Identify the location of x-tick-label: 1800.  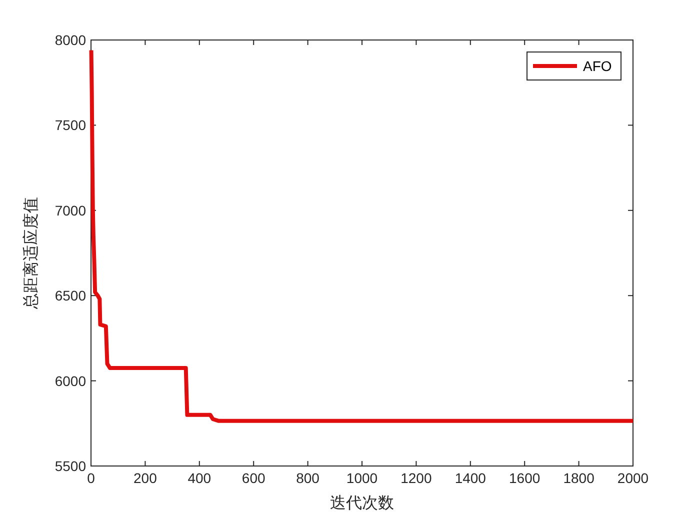
(579, 478).